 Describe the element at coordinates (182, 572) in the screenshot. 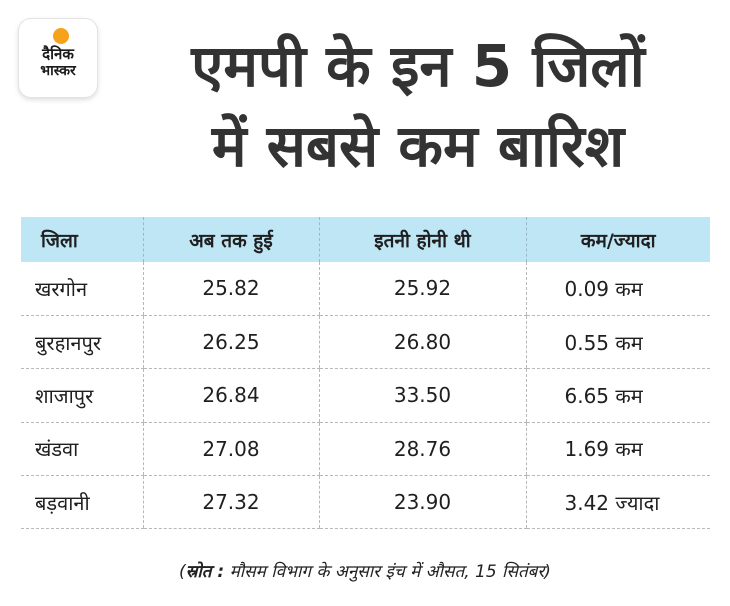

I see `source-open-paren: (` at that location.